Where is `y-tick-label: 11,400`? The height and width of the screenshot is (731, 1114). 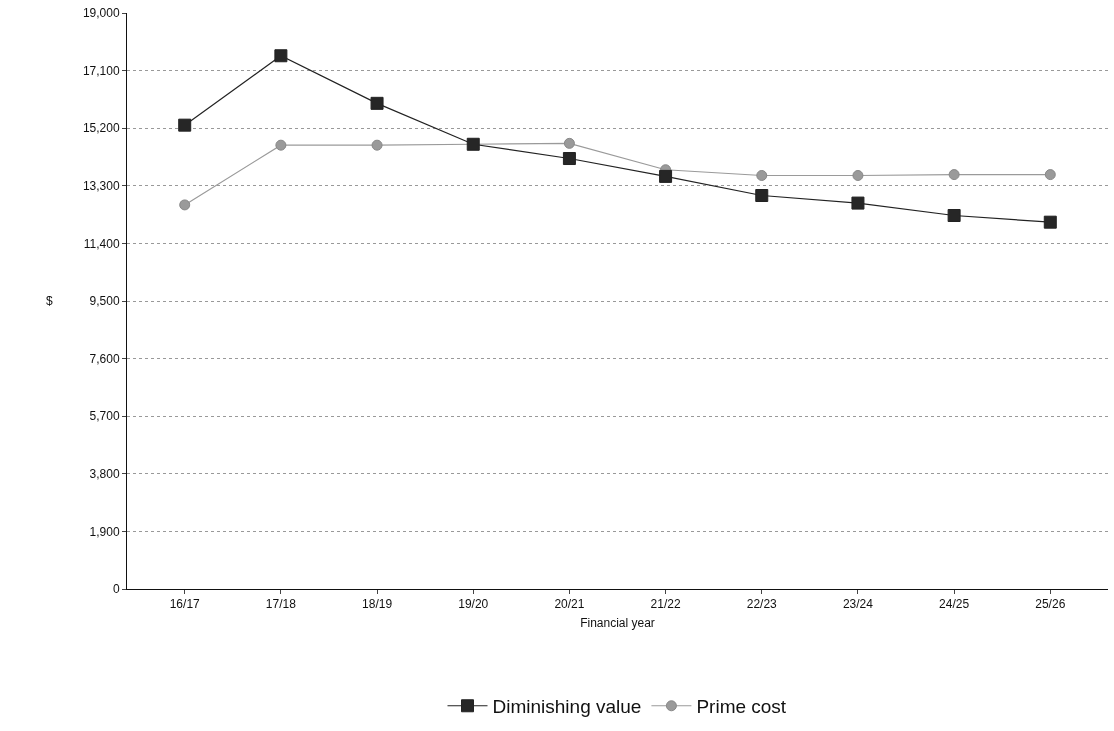
y-tick-label: 11,400 is located at coordinates (101, 243).